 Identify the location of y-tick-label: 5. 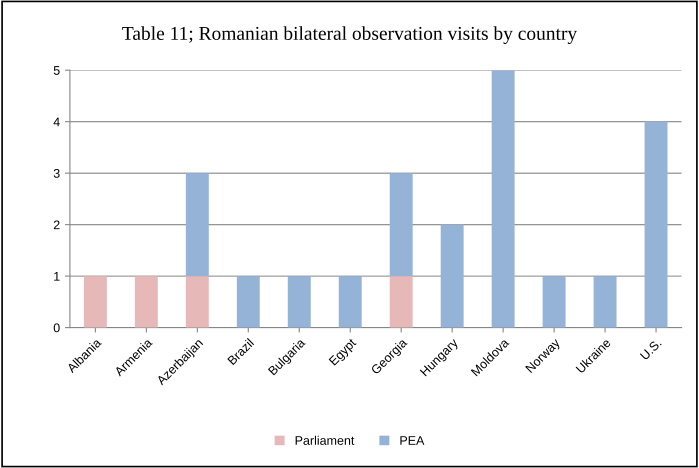
(57, 70).